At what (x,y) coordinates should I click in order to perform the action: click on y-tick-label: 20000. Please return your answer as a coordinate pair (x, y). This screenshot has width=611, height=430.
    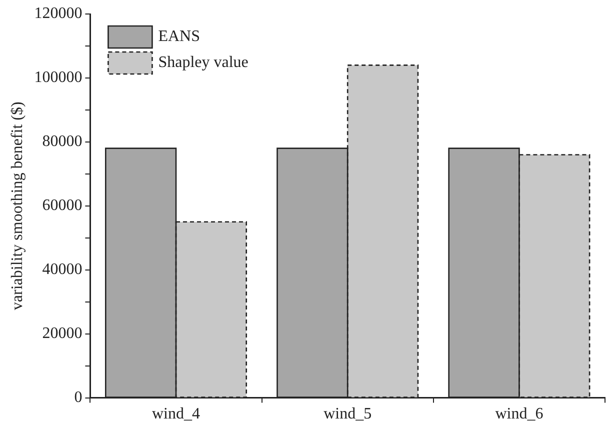
    Looking at the image, I should click on (62, 333).